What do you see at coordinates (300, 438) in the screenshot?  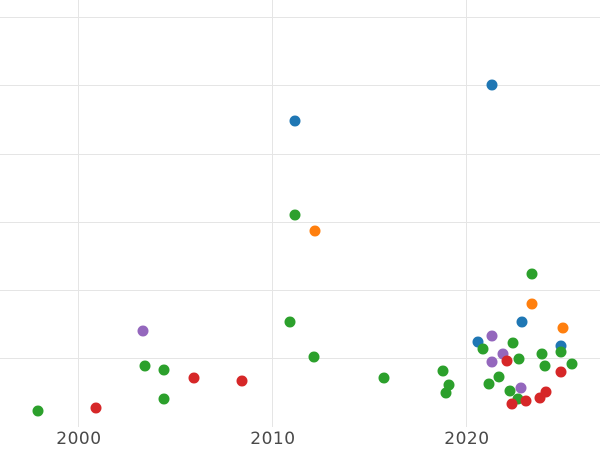 I see `x-axis: 2000 2010 2020` at bounding box center [300, 438].